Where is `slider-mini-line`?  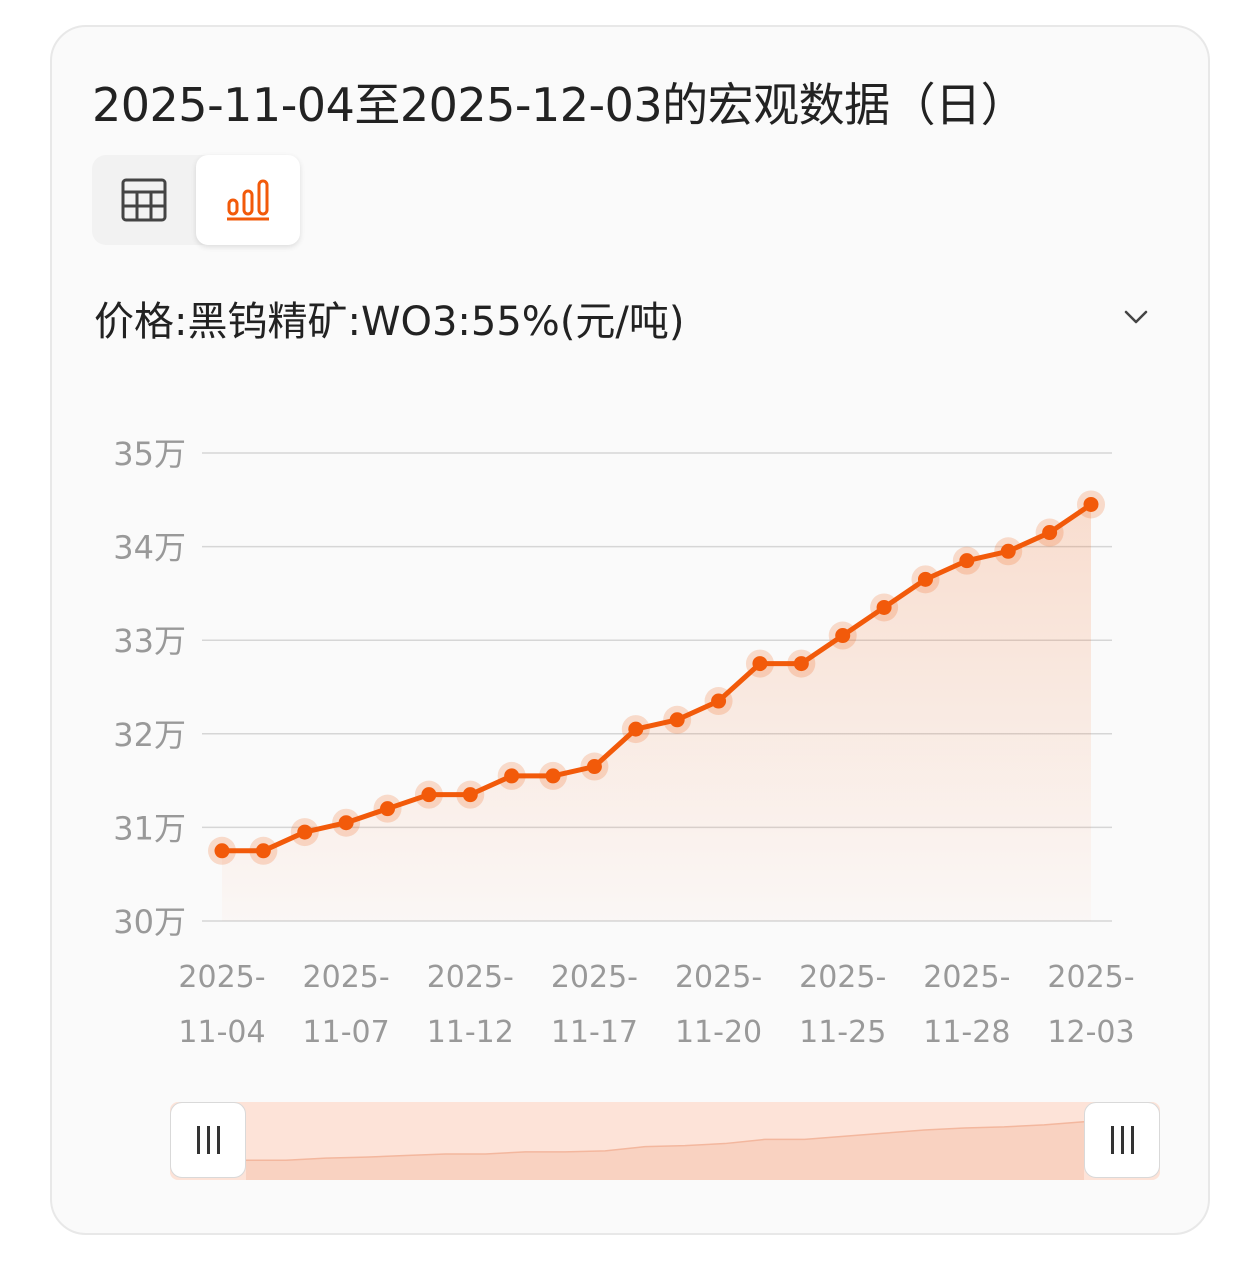 slider-mini-line is located at coordinates (665, 1140).